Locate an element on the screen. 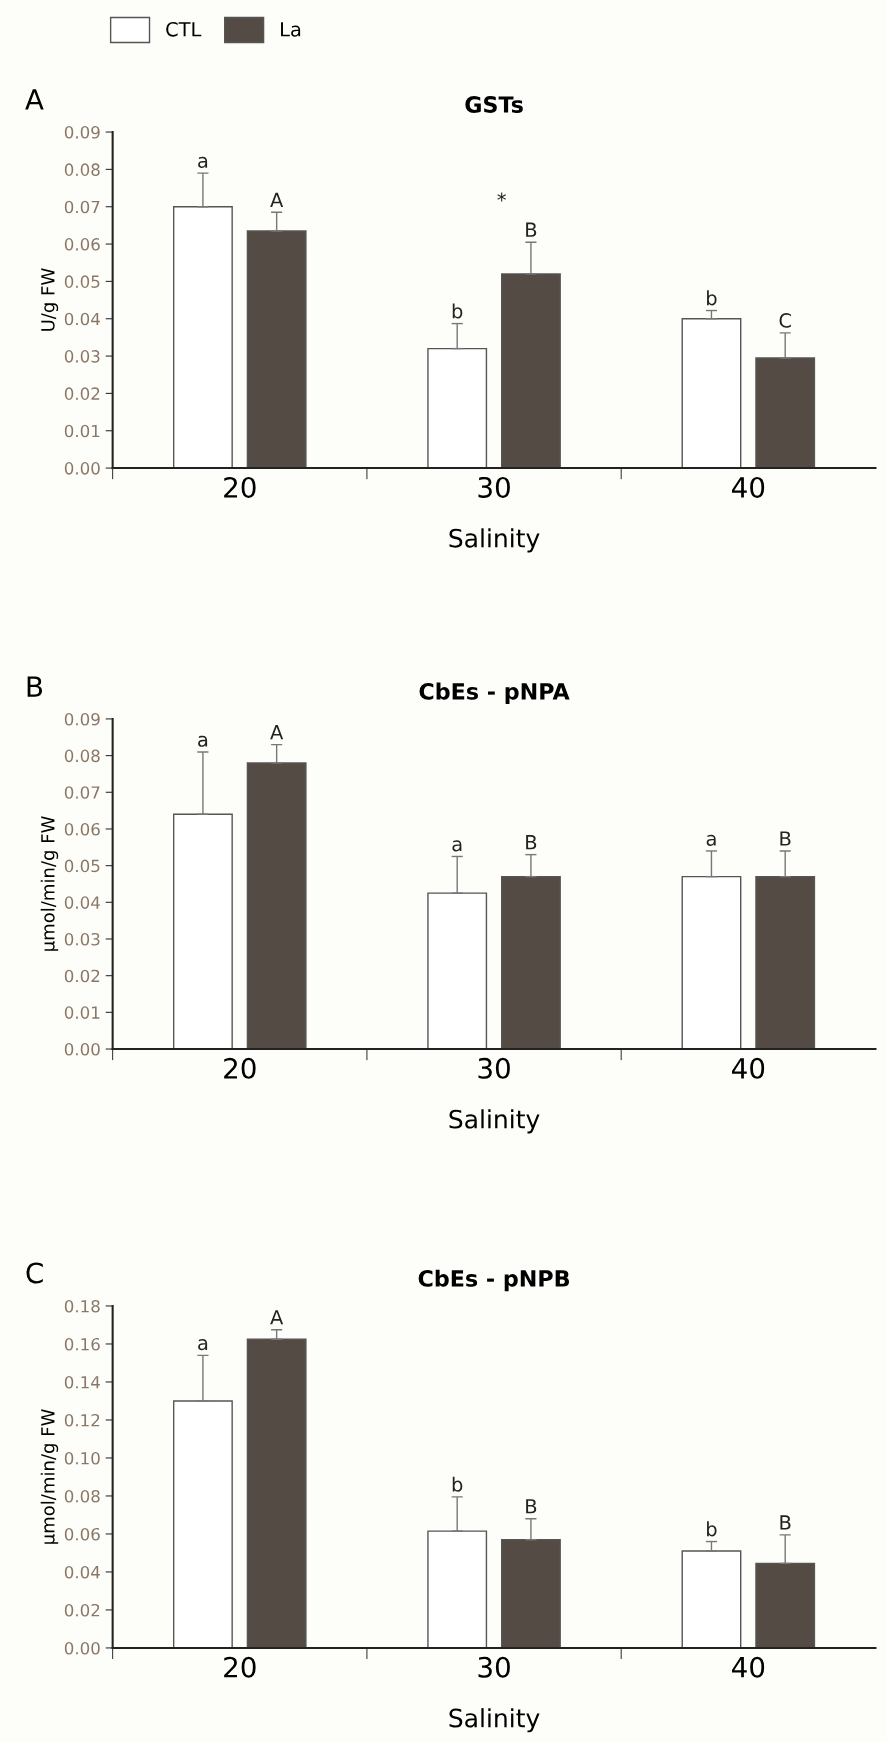 The width and height of the screenshot is (887, 1742). y-tick-label: 0.14 is located at coordinates (82, 1382).